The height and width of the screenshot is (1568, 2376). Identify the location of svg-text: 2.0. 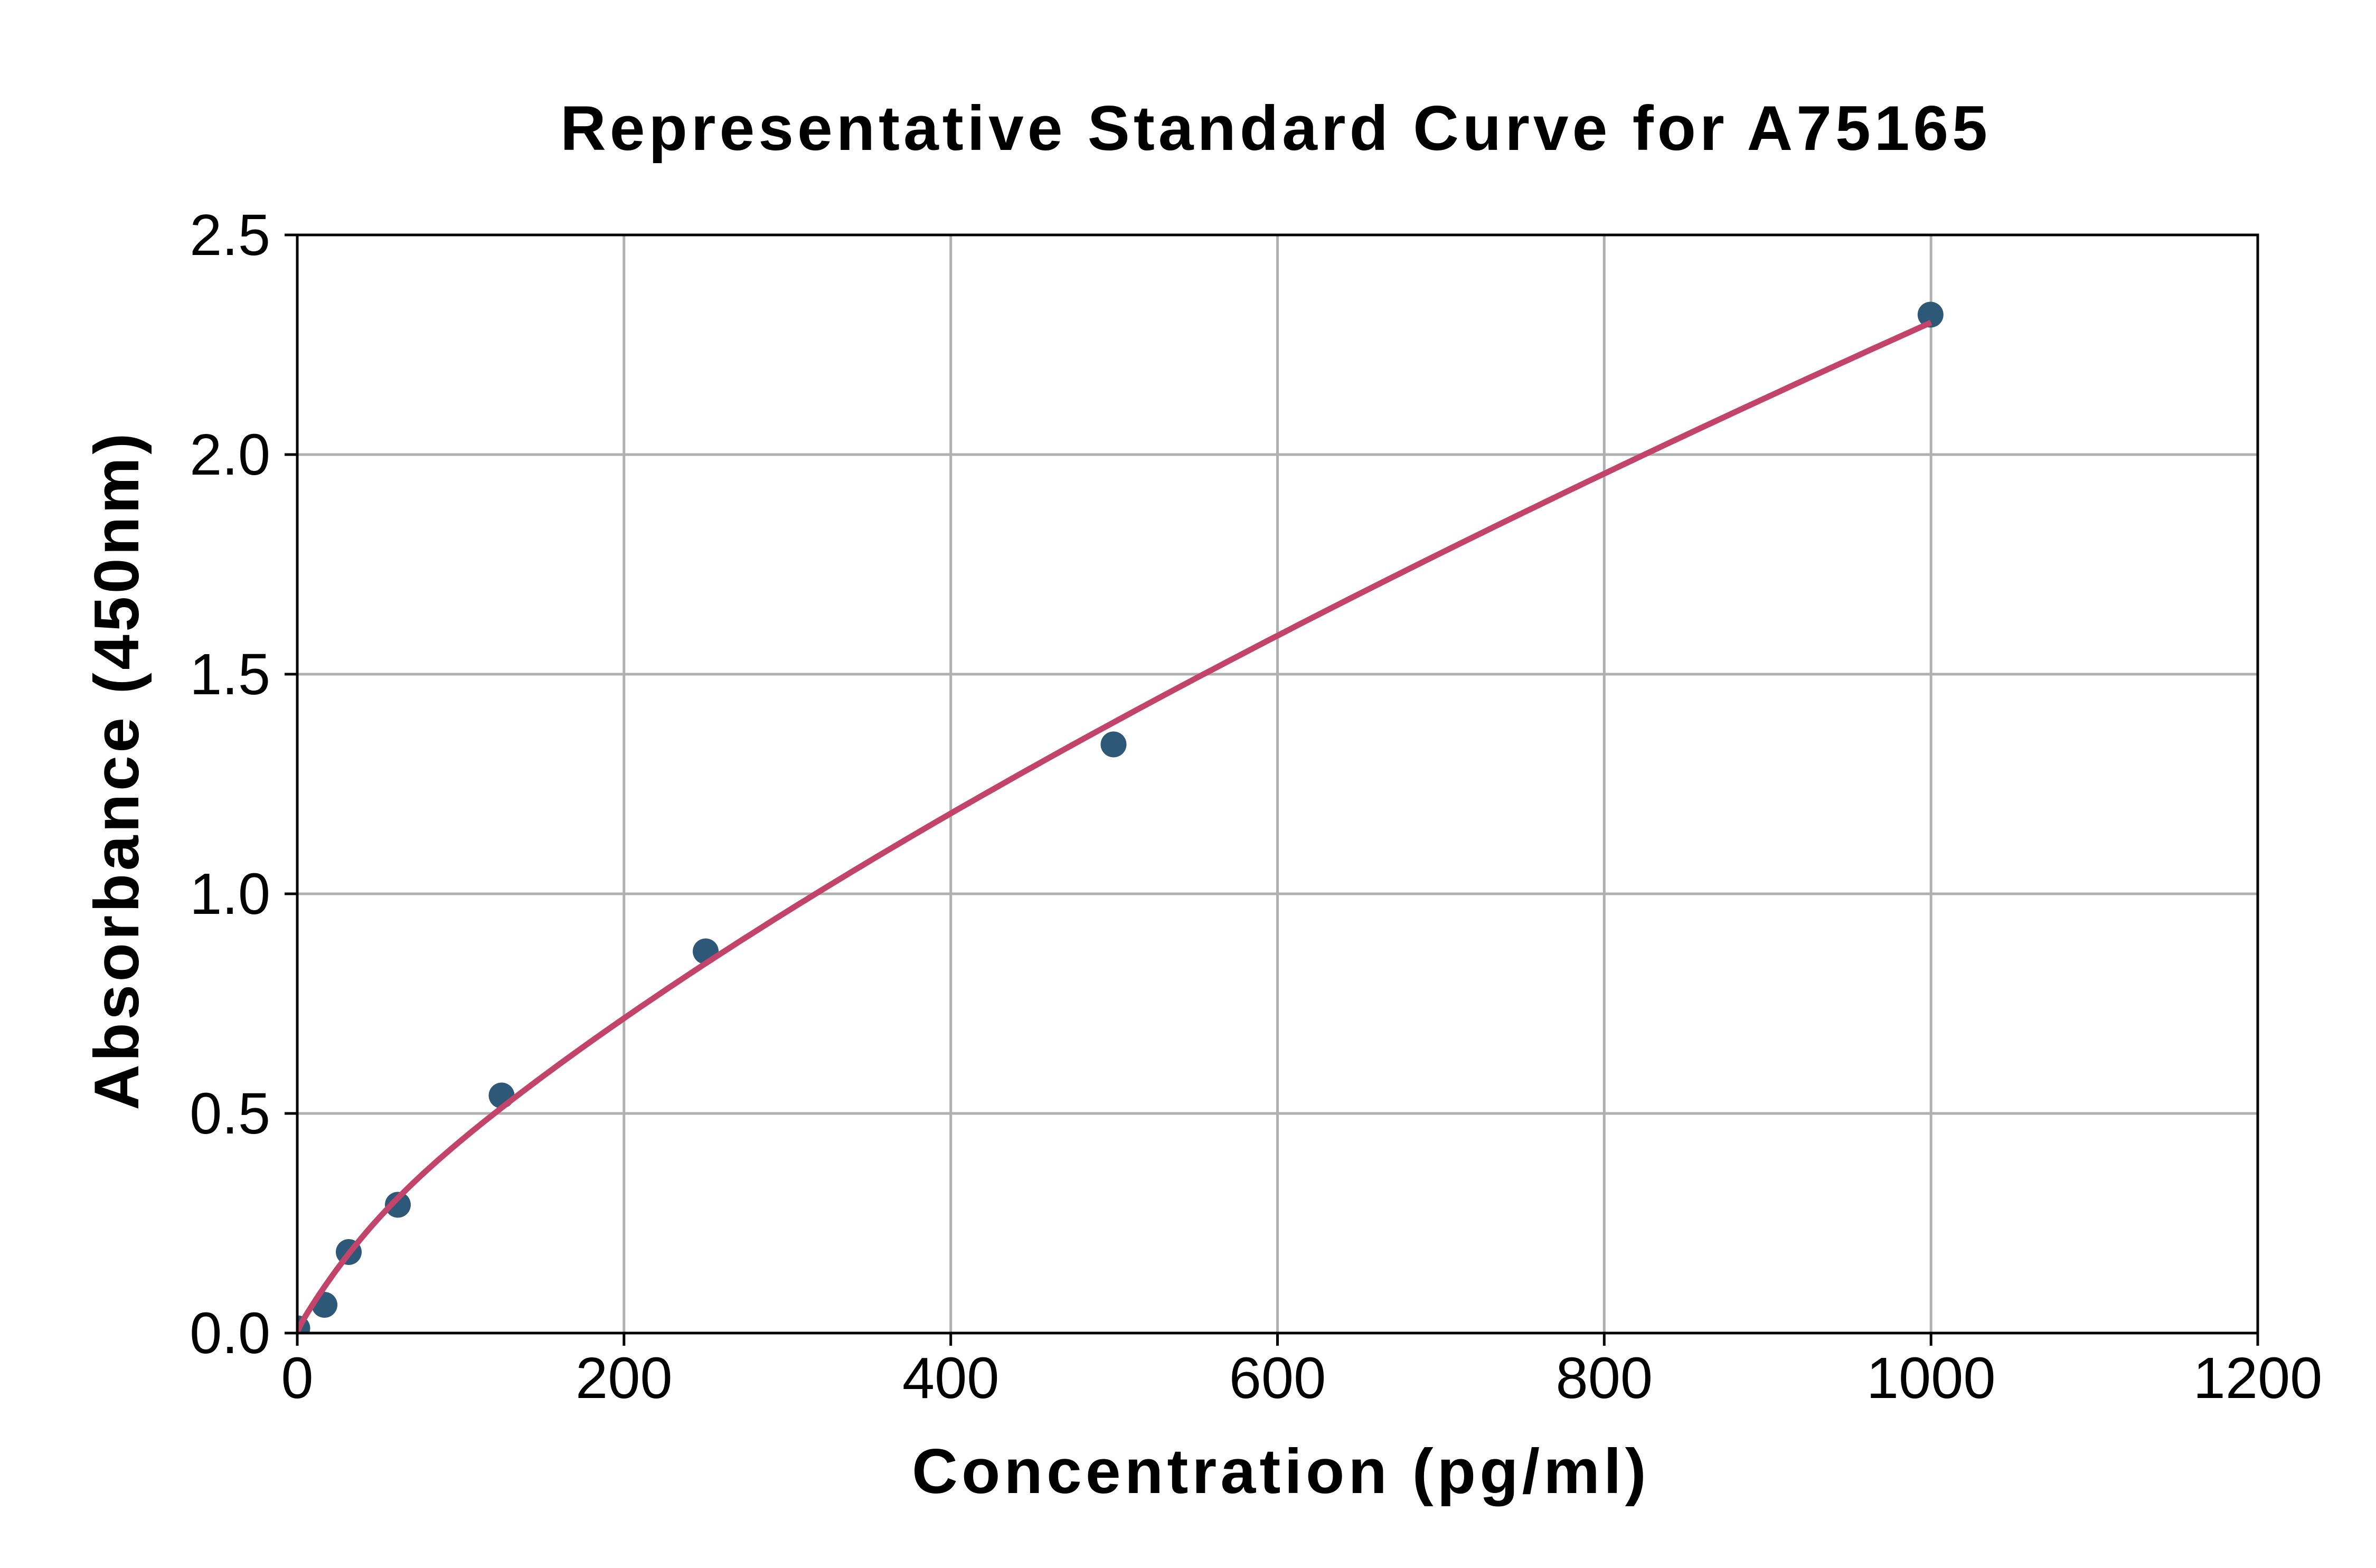
(230, 455).